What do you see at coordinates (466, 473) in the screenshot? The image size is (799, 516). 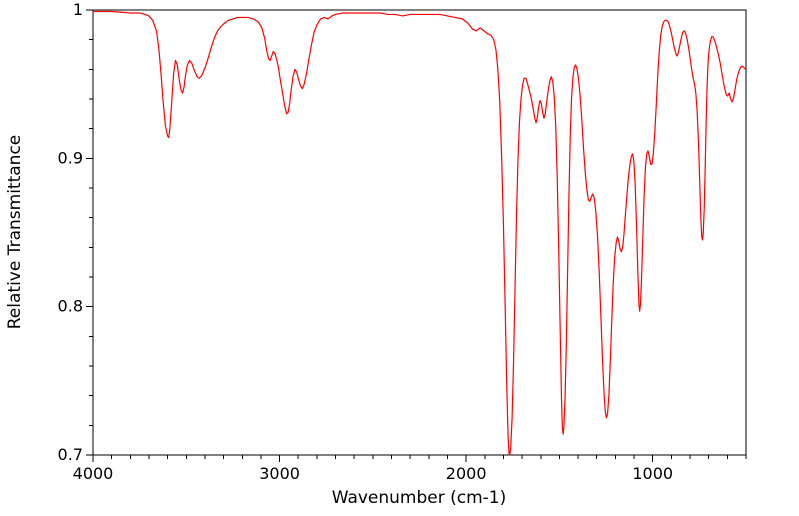 I see `x-tick-label: 2000` at bounding box center [466, 473].